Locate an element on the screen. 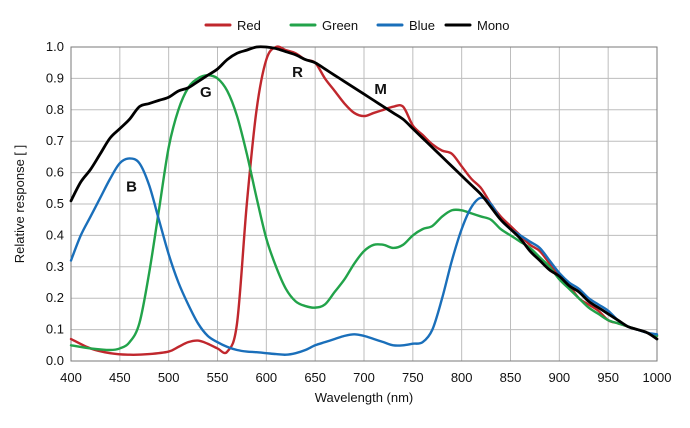 The height and width of the screenshot is (428, 690). curve-label-m: M is located at coordinates (380, 89).